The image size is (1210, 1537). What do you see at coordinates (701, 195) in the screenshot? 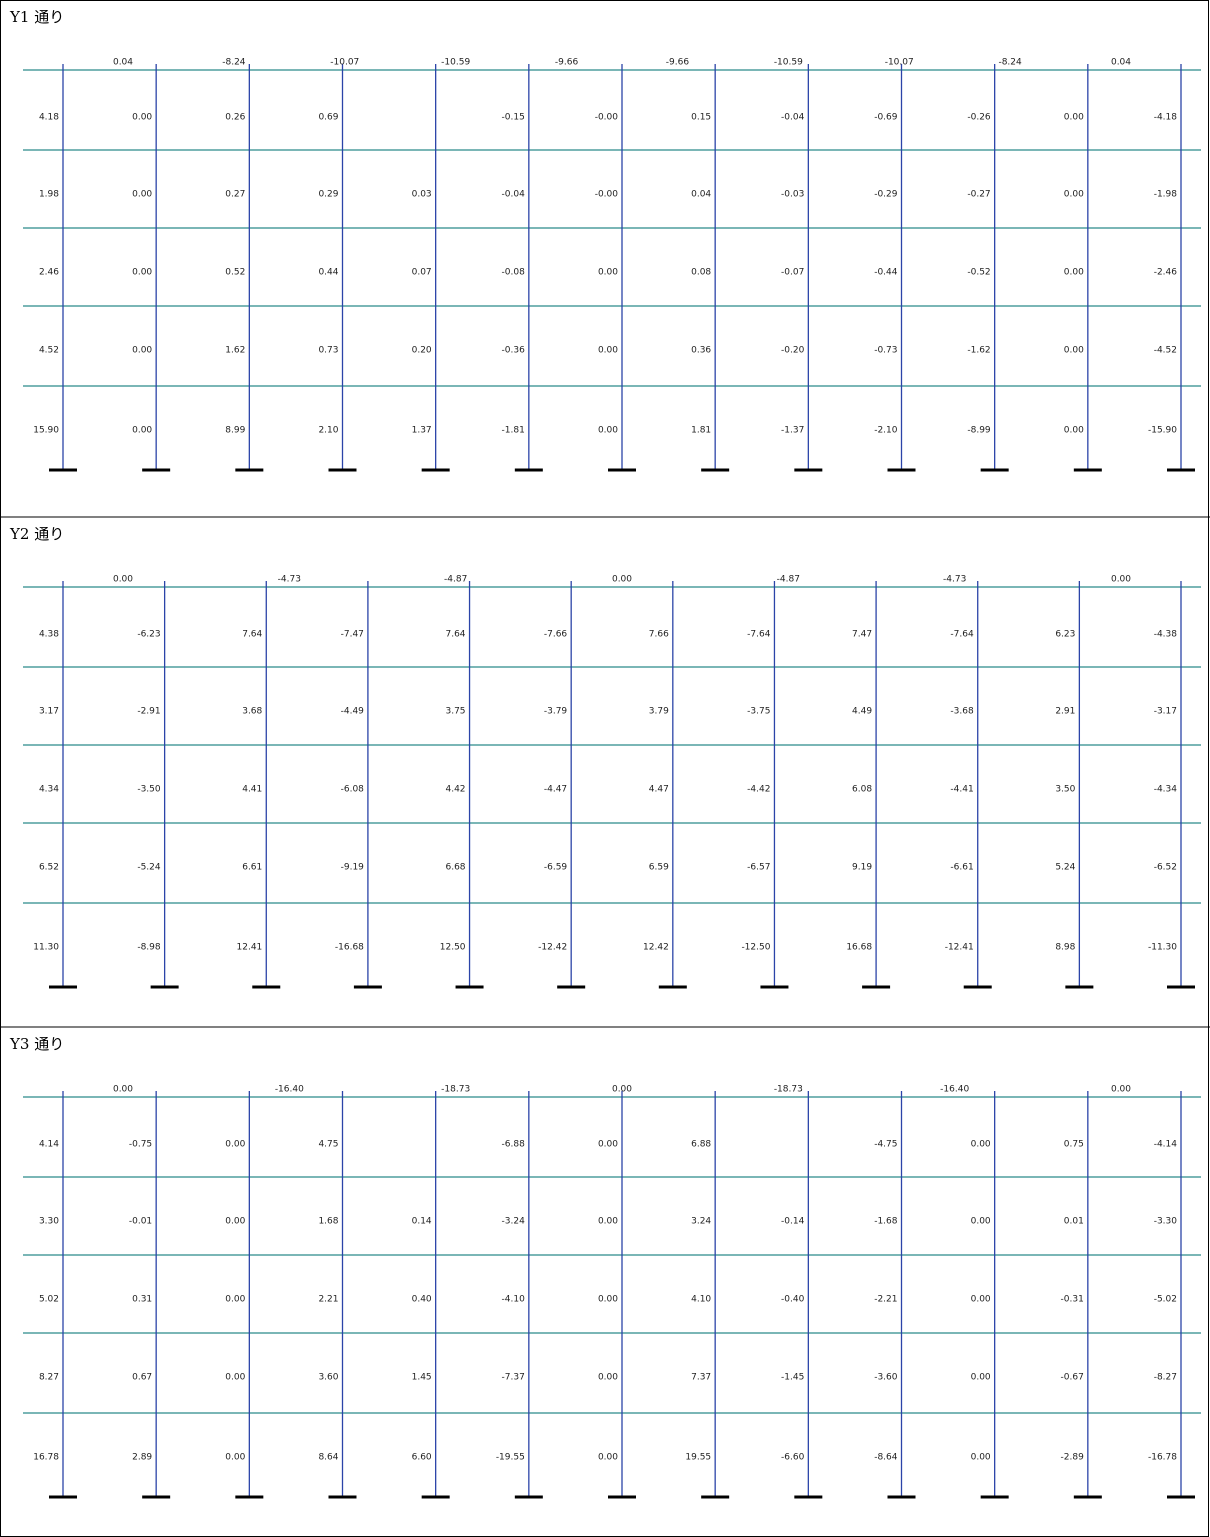
I see `column-shear: 0.04` at bounding box center [701, 195].